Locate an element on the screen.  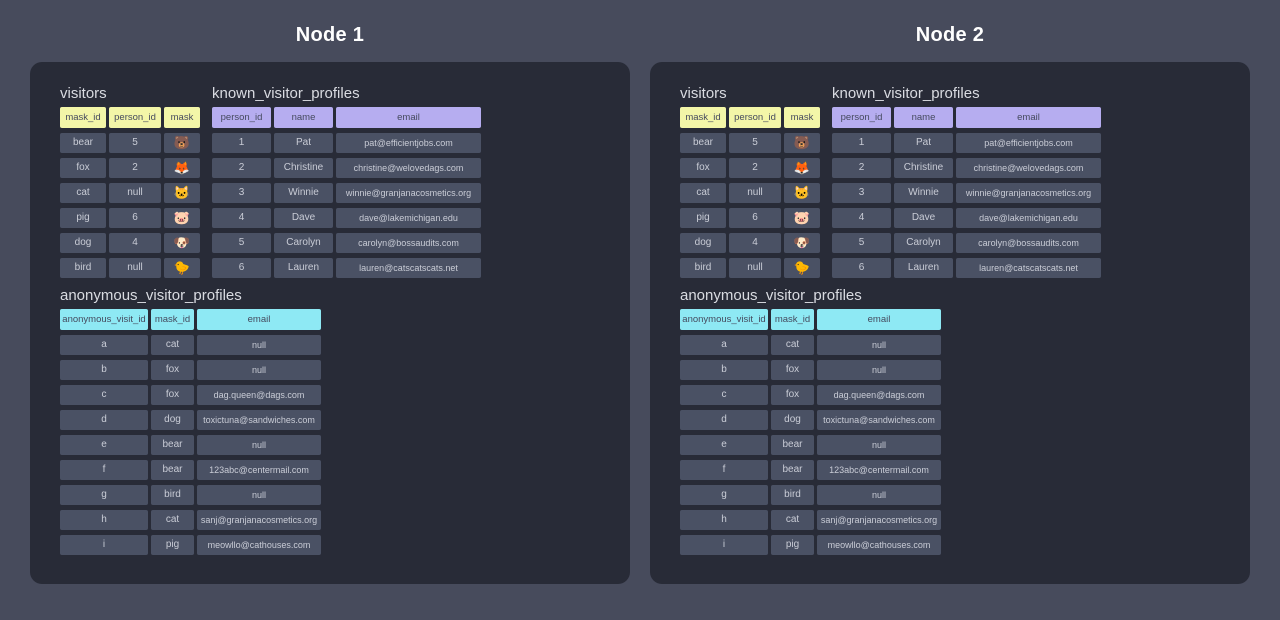
column-header-name: name is located at coordinates (303, 117).